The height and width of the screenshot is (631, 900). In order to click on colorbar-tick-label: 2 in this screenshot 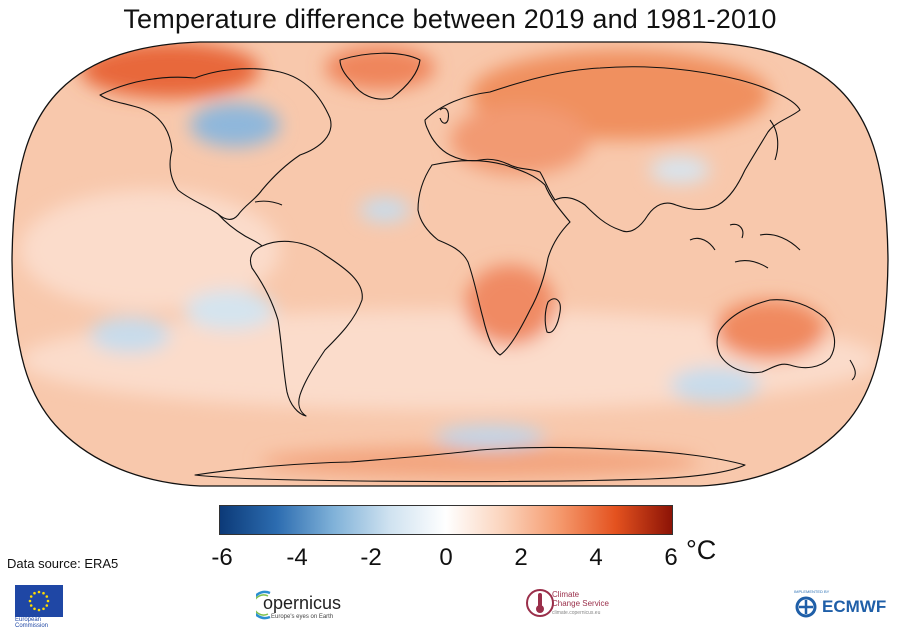, I will do `click(521, 557)`.